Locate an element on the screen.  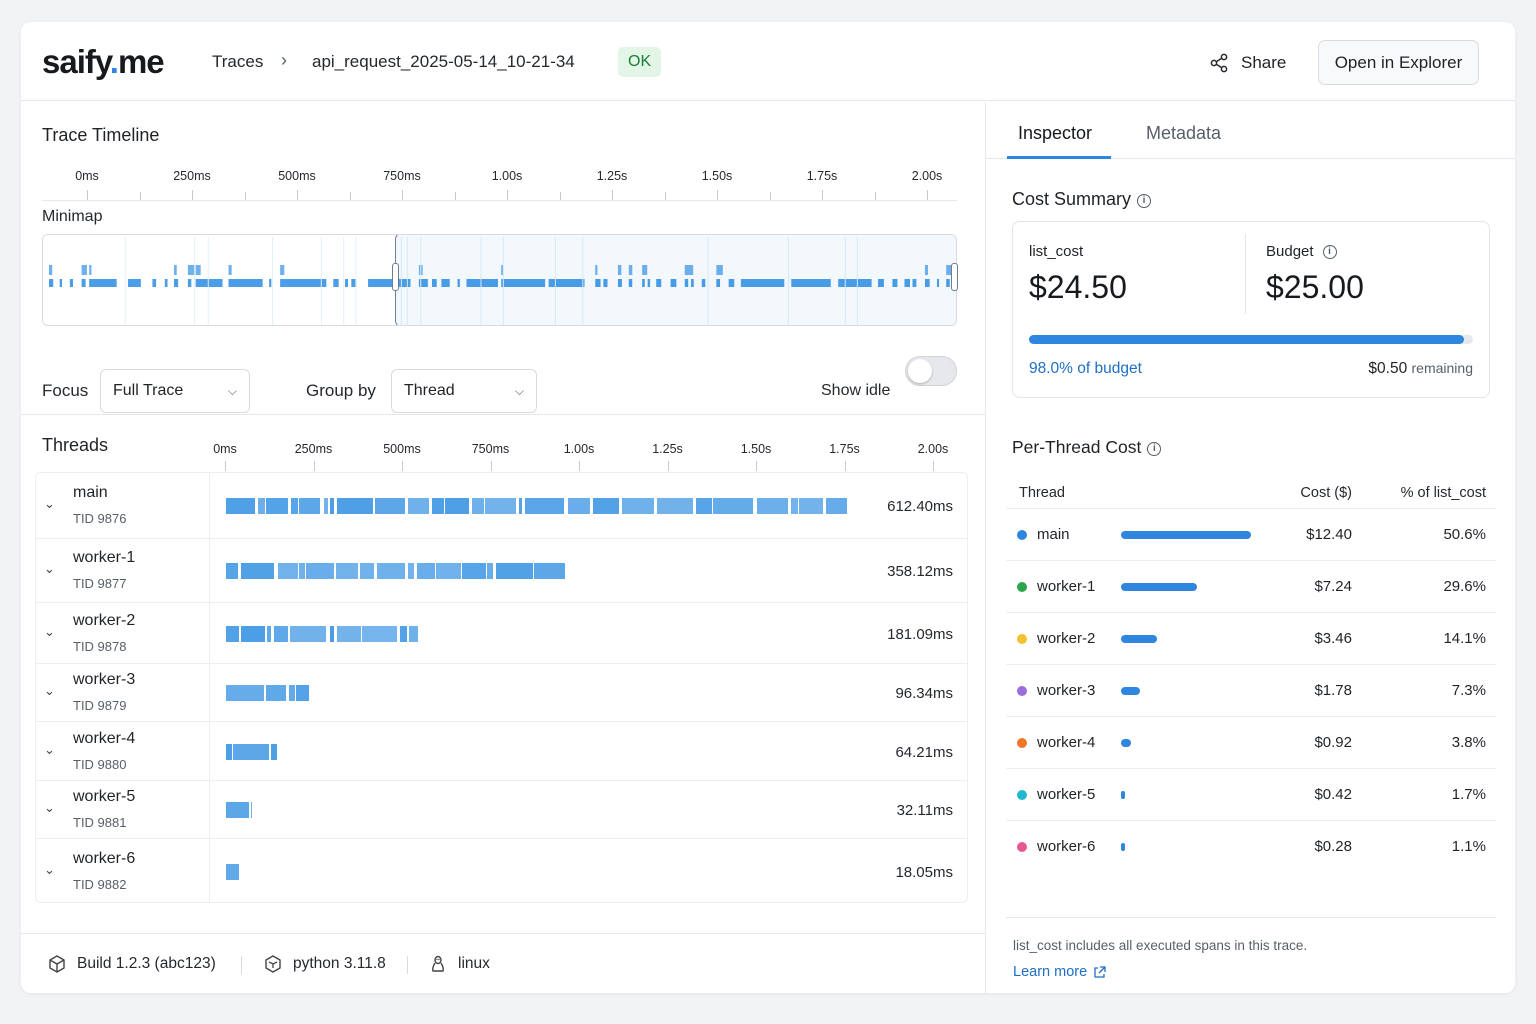
per-thread-row: worker-4 $0.92 3.8% is located at coordinates (1251, 742).